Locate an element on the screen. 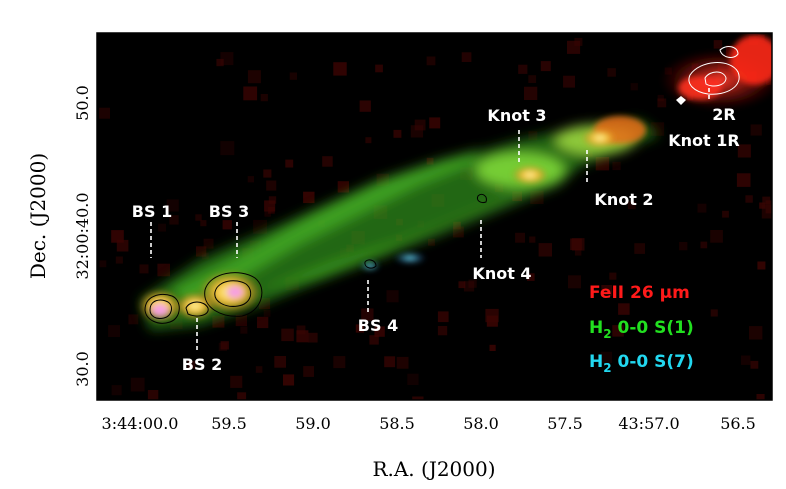 The image size is (786, 489). label-bs-3: BS 3 is located at coordinates (229, 211).